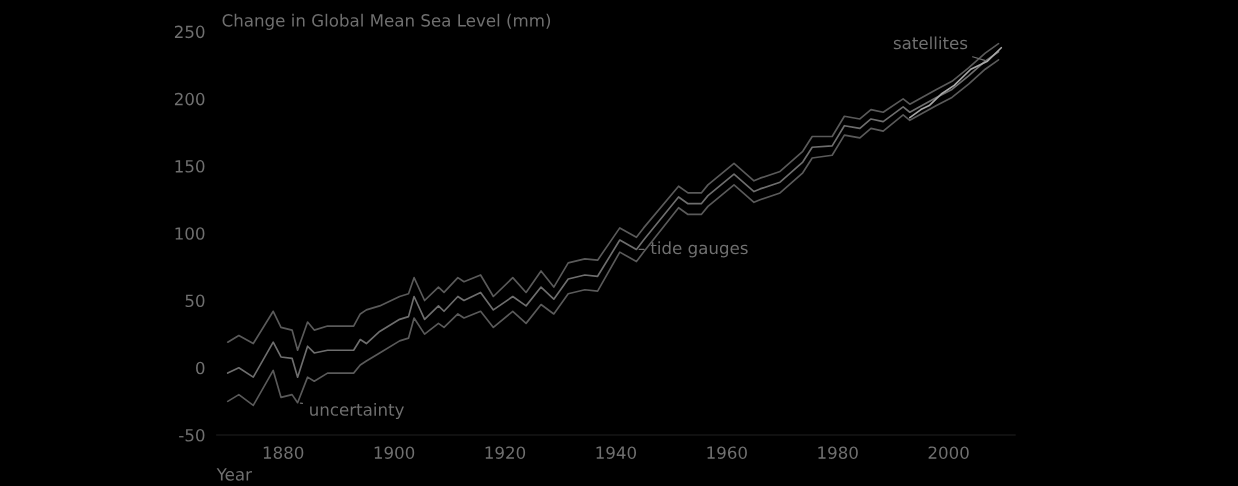  Describe the element at coordinates (190, 233) in the screenshot. I see `y-tick-label: 100` at that location.